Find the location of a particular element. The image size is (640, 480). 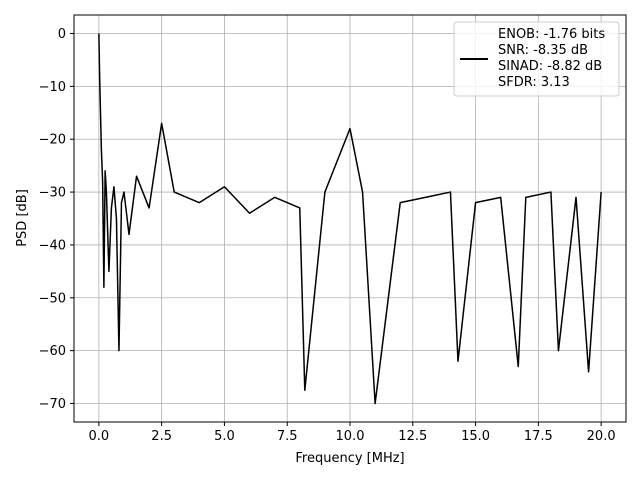

legend-box is located at coordinates (536, 59).